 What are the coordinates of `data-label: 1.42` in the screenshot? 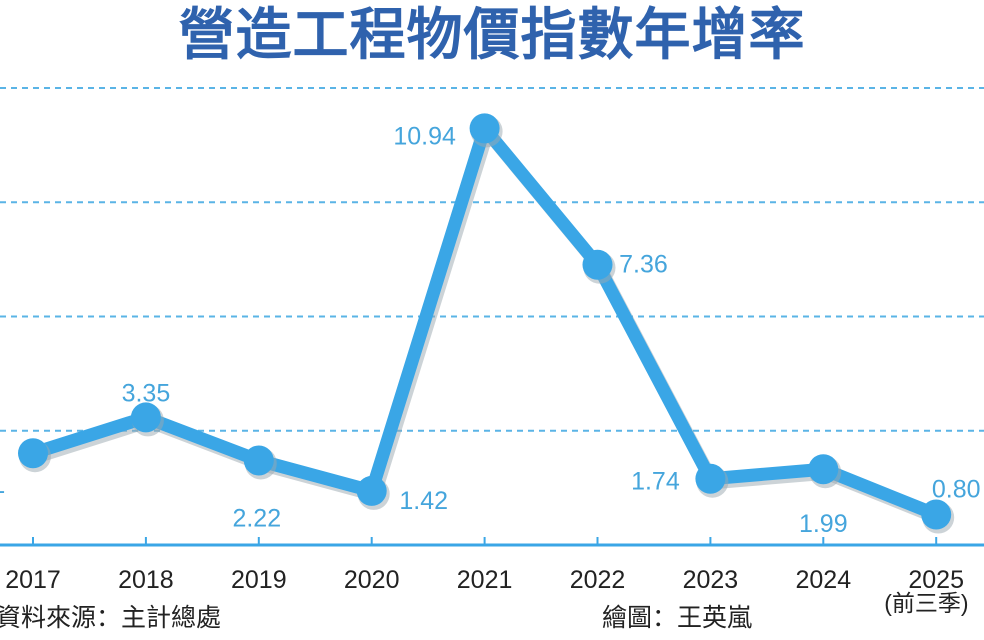 It's located at (423, 501).